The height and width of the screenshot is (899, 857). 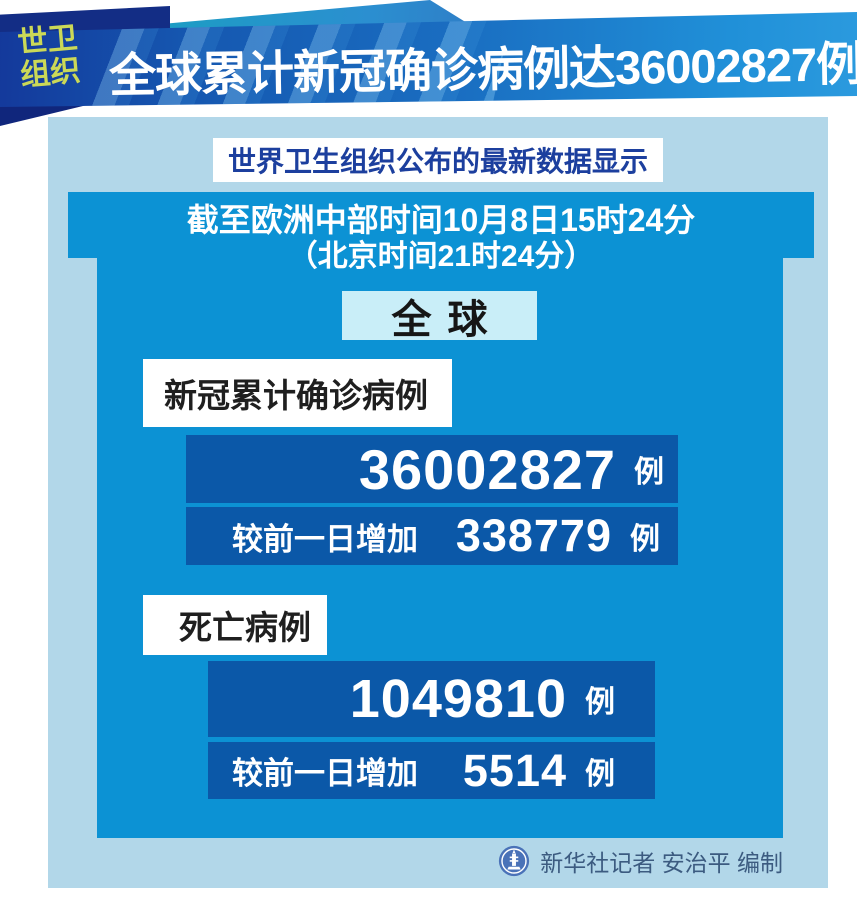 I want to click on deaths-increase-group: 5514 例, so click(x=539, y=771).